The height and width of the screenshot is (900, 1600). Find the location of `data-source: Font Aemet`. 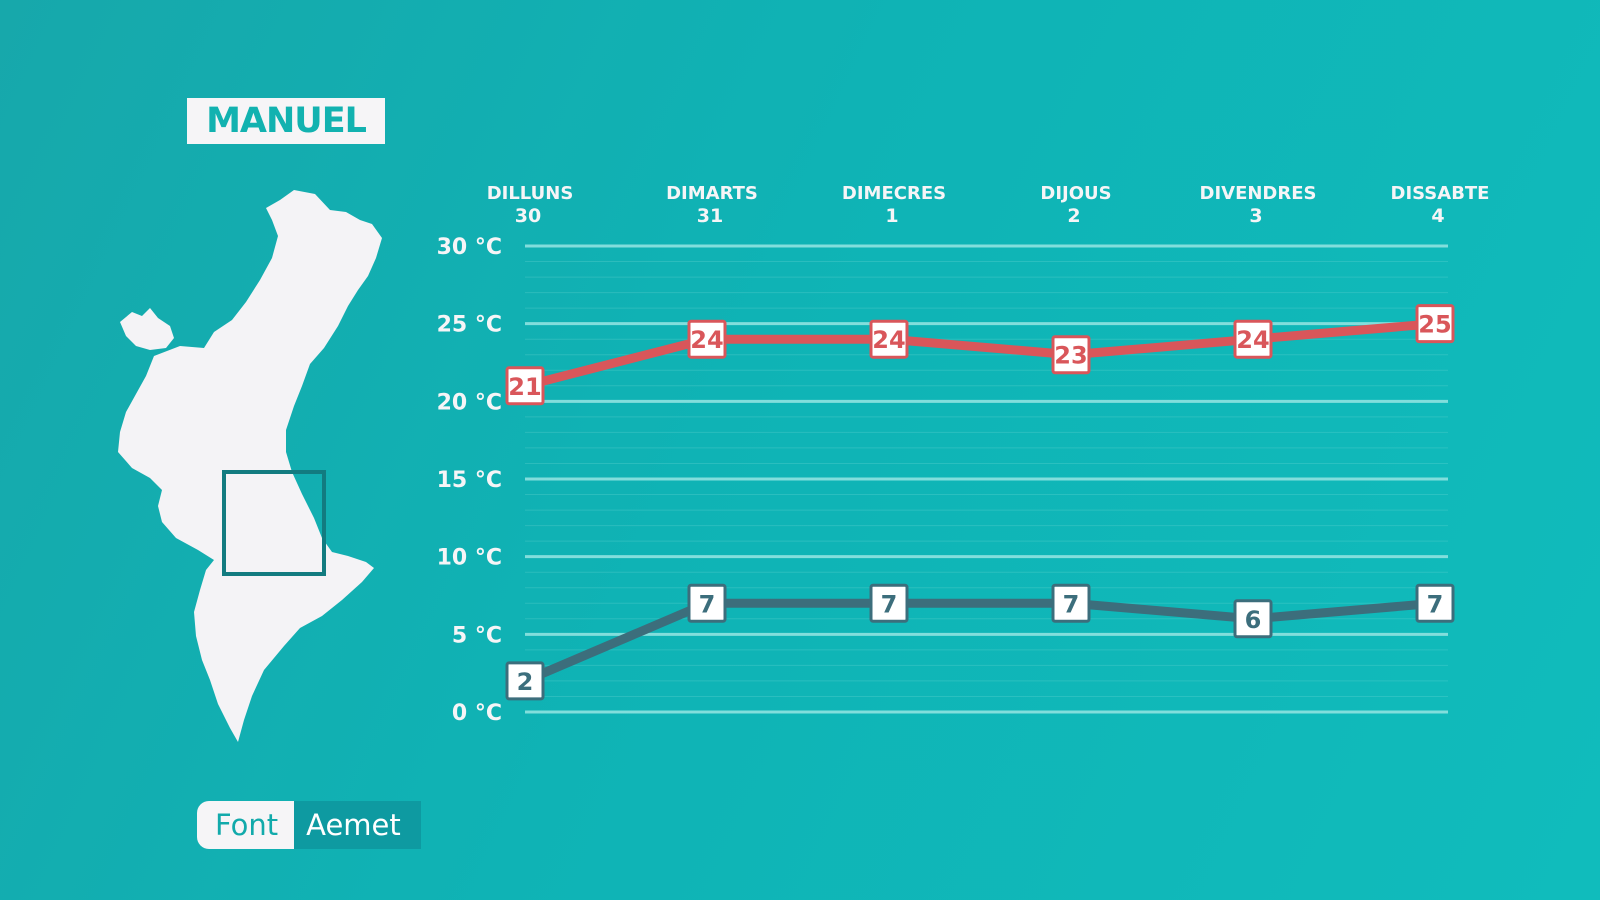

data-source: Font Aemet is located at coordinates (309, 825).